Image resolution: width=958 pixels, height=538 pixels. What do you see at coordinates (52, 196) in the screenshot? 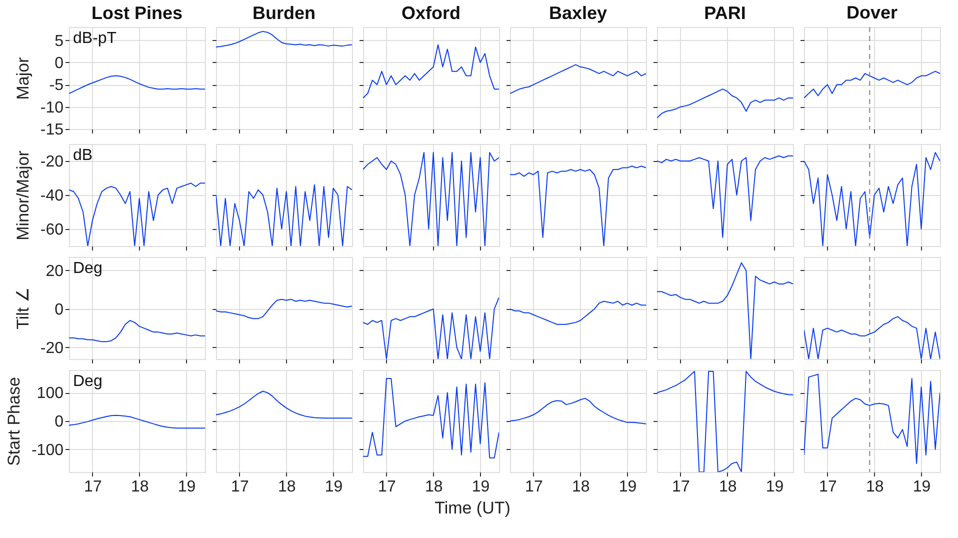
I see `y-tick-label: -40` at bounding box center [52, 196].